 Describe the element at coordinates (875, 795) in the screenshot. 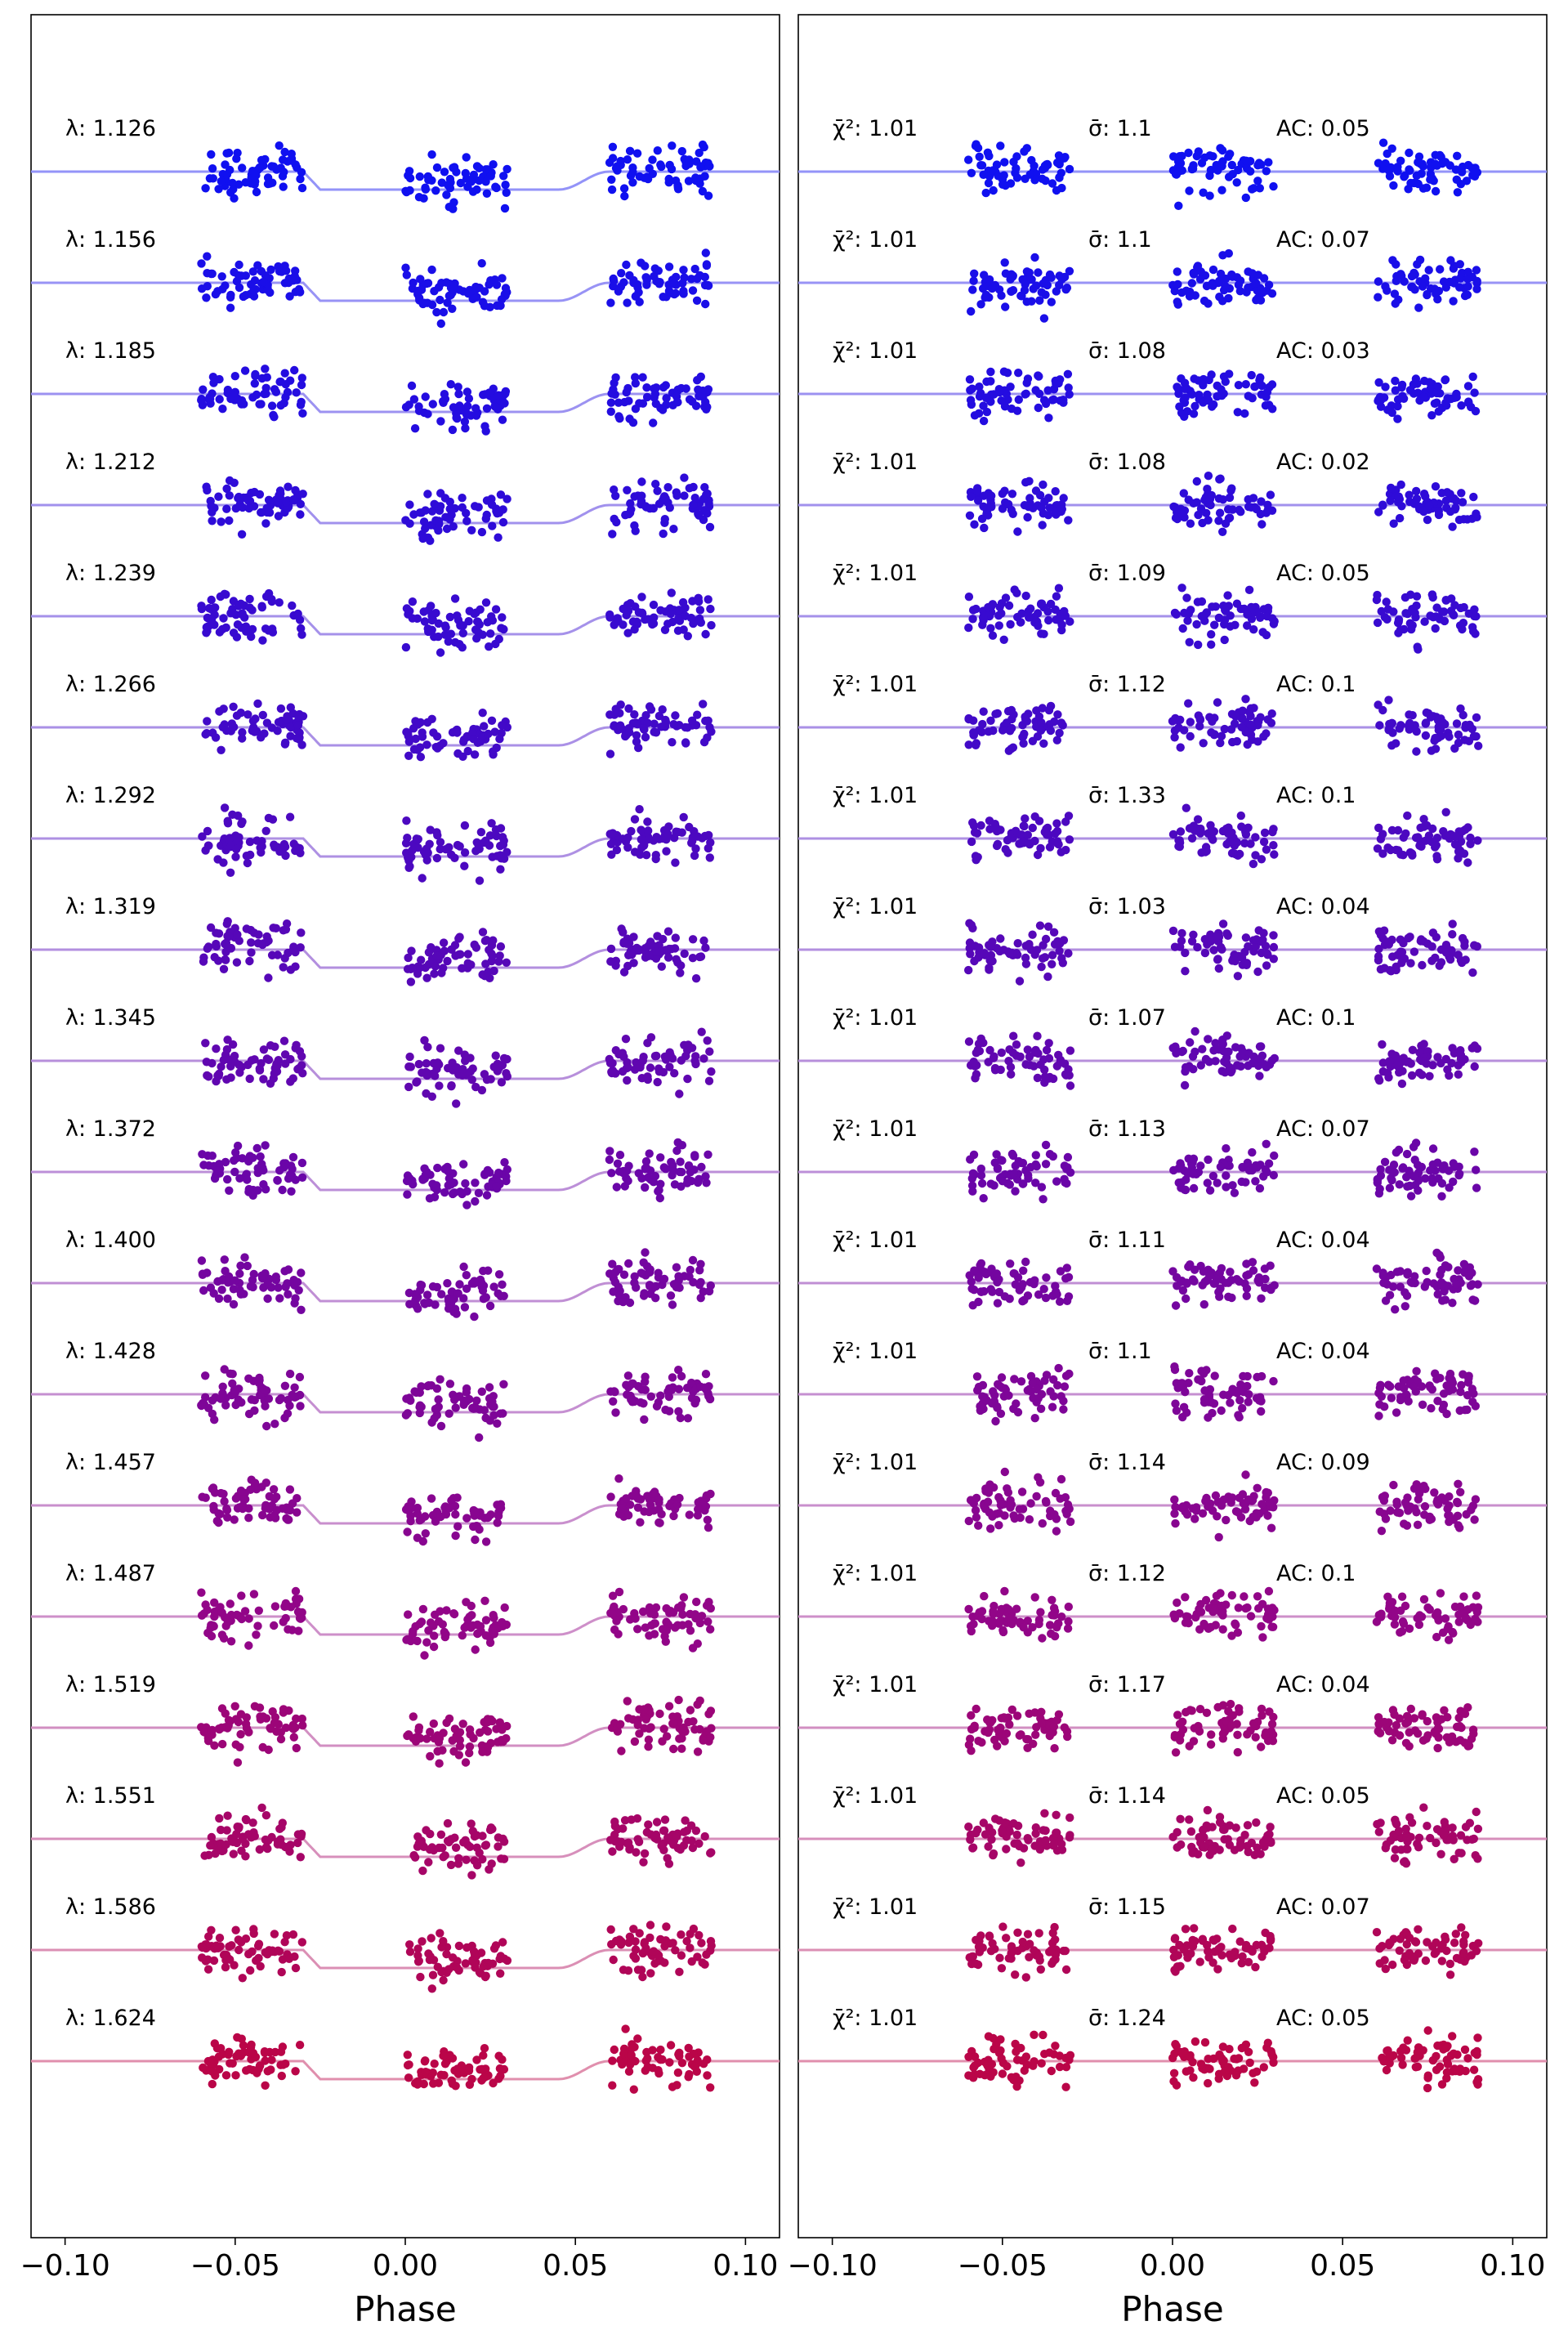

I see `chi2-label: χ̄²: 1.01` at that location.